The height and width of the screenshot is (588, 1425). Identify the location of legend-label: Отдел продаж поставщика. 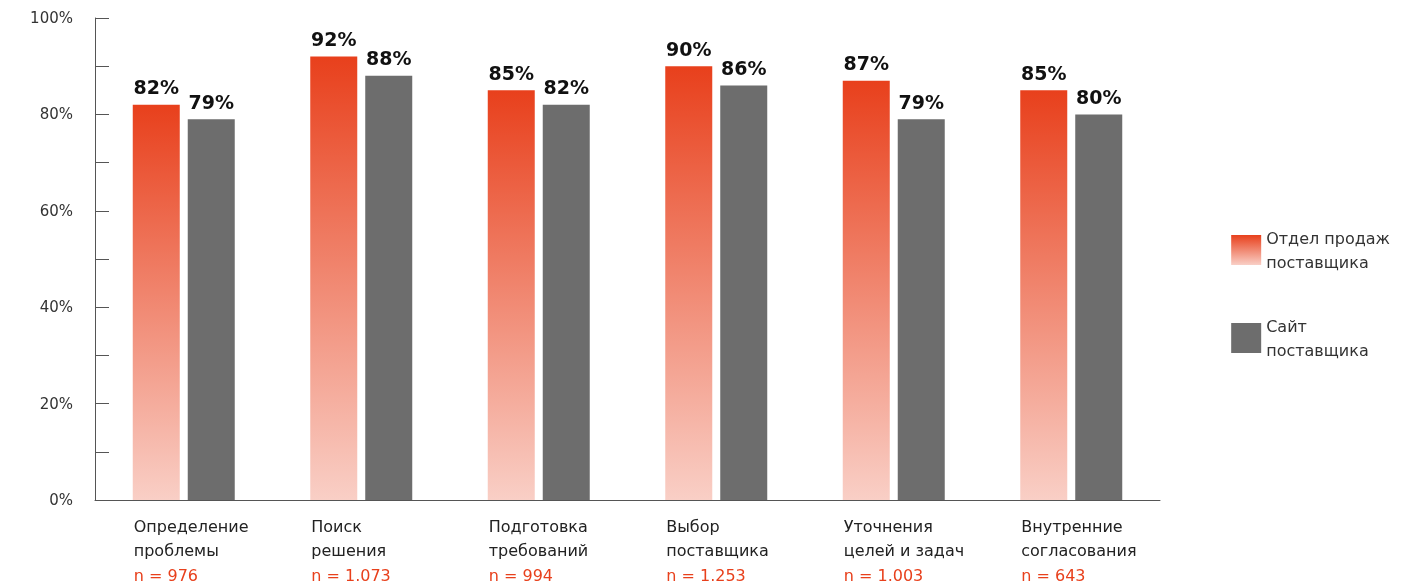
(1328, 250).